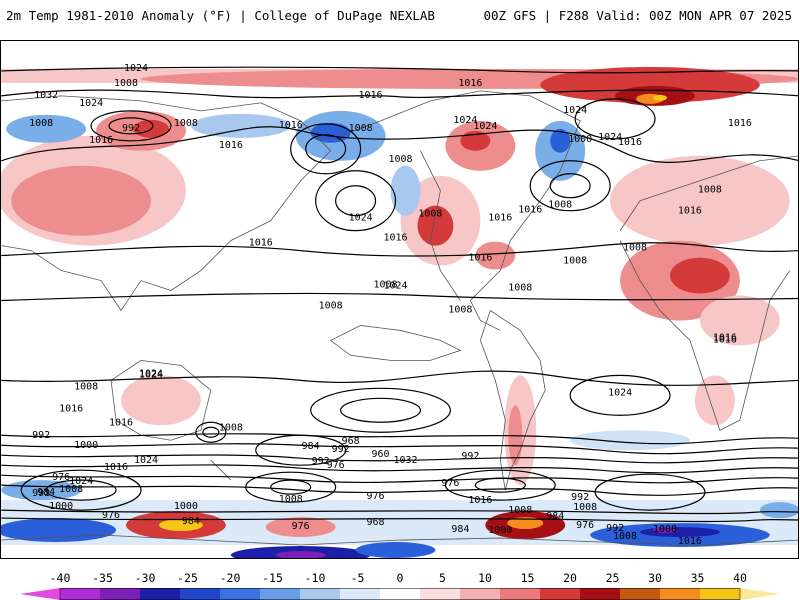 This screenshot has height=600, width=800. I want to click on isobar-1024-antarctic, so click(399, 520).